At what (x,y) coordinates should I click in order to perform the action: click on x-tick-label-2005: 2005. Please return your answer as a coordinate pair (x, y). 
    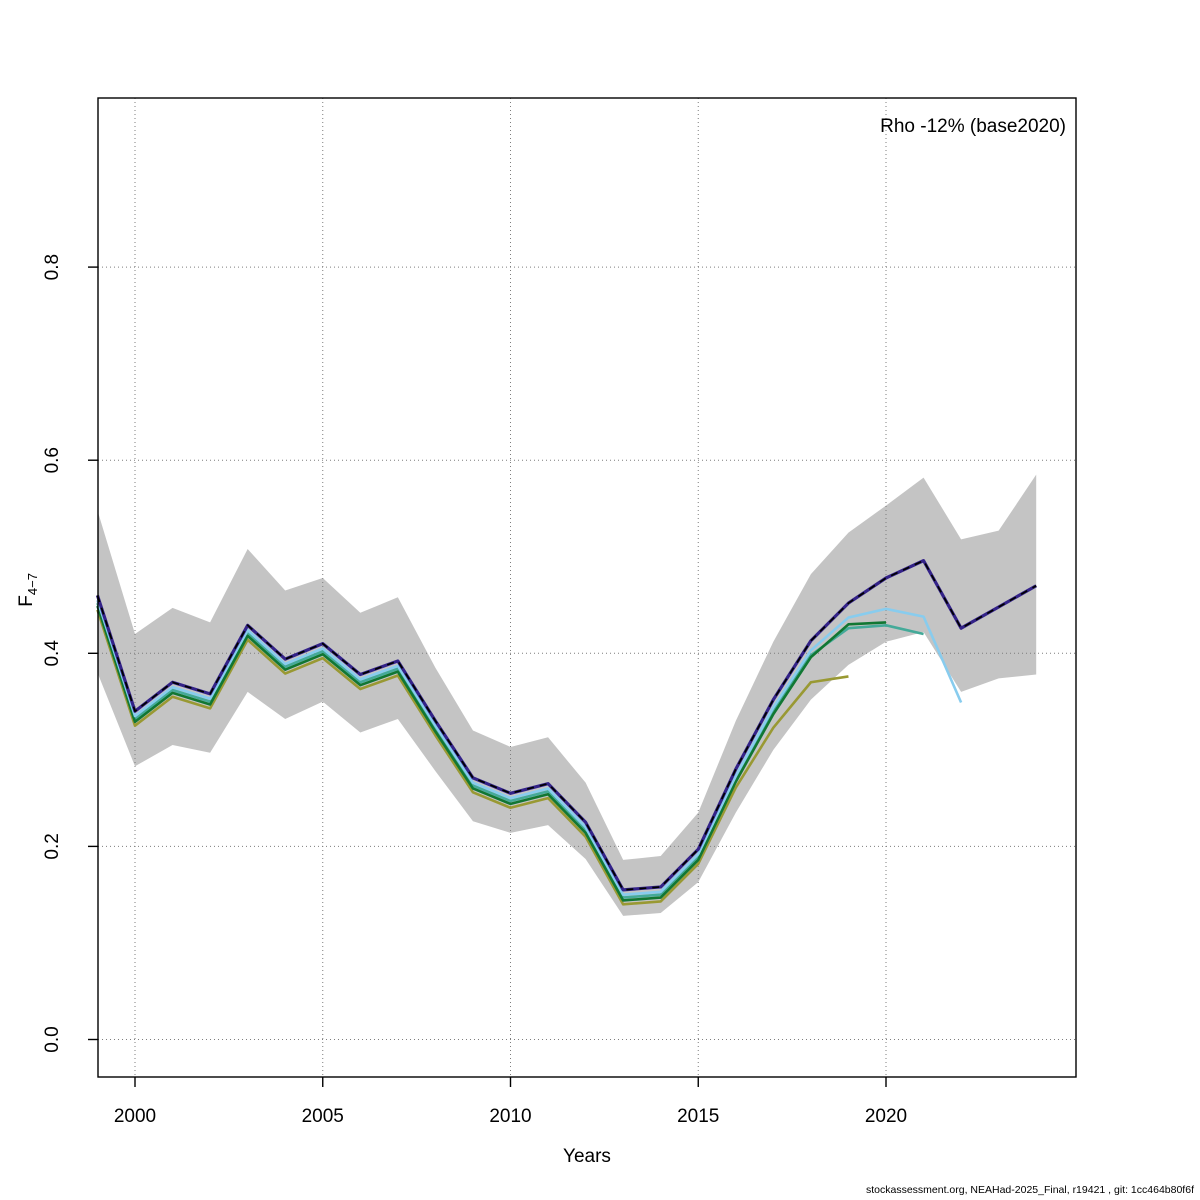
    Looking at the image, I should click on (323, 1116).